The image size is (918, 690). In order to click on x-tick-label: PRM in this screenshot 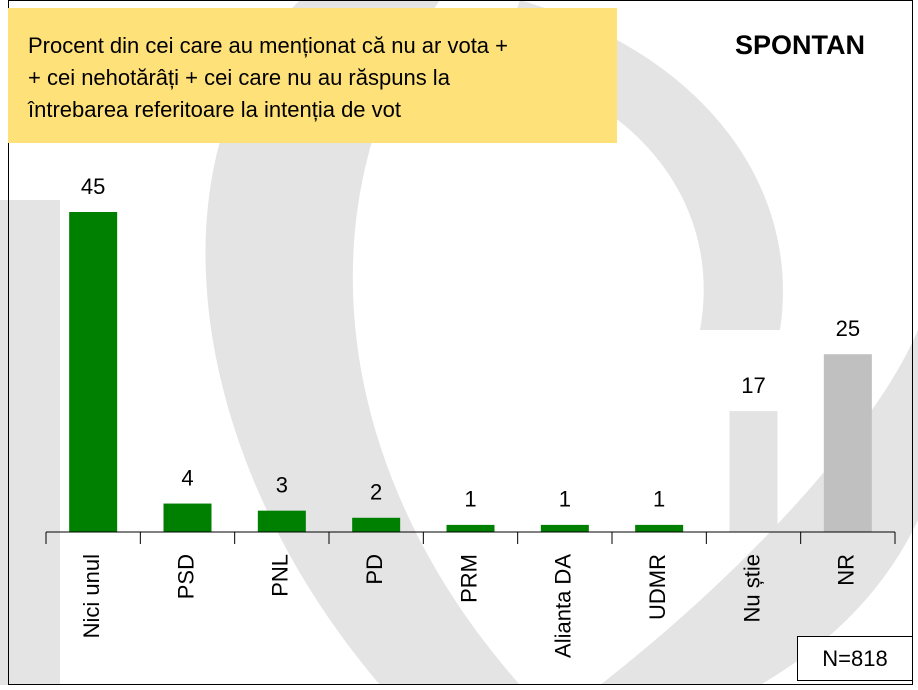, I will do `click(468, 578)`.